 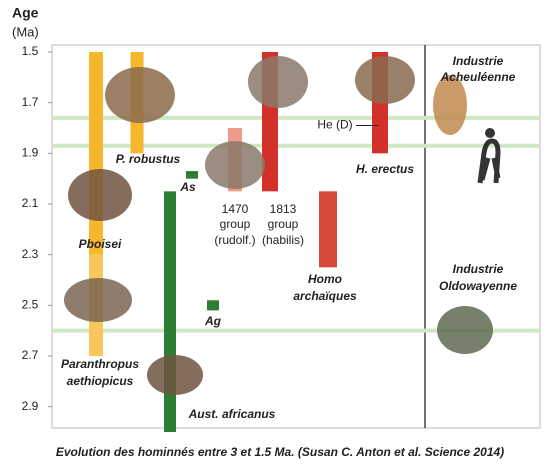 What do you see at coordinates (232, 414) in the screenshot?
I see `range-label: Aust. africanus` at bounding box center [232, 414].